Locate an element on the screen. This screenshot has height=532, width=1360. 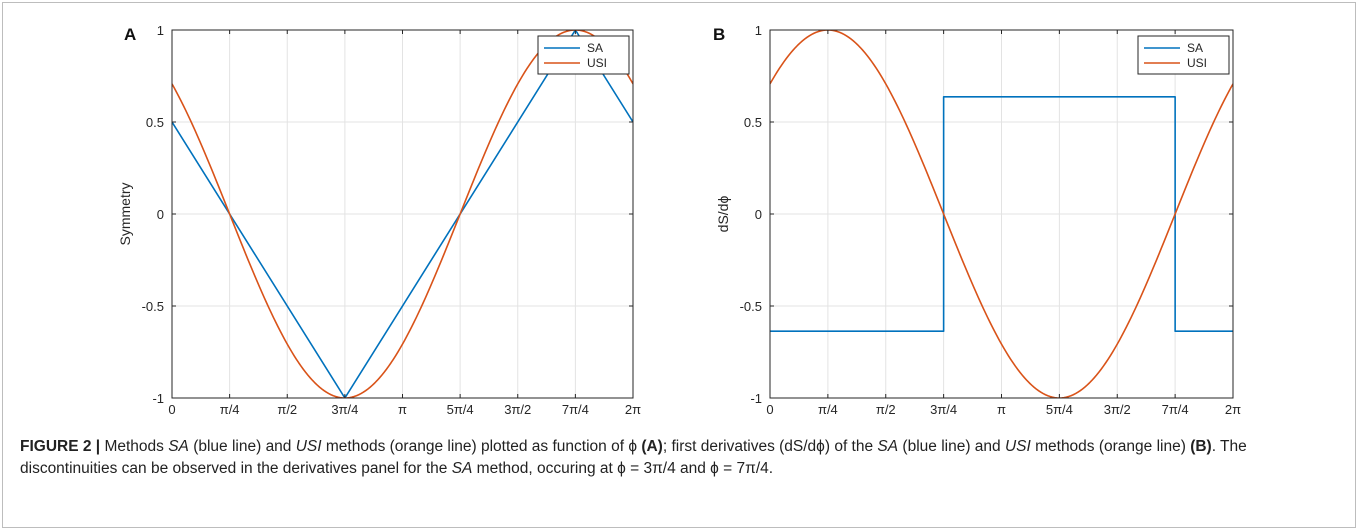
caption-part: Methods is located at coordinates (134, 446).